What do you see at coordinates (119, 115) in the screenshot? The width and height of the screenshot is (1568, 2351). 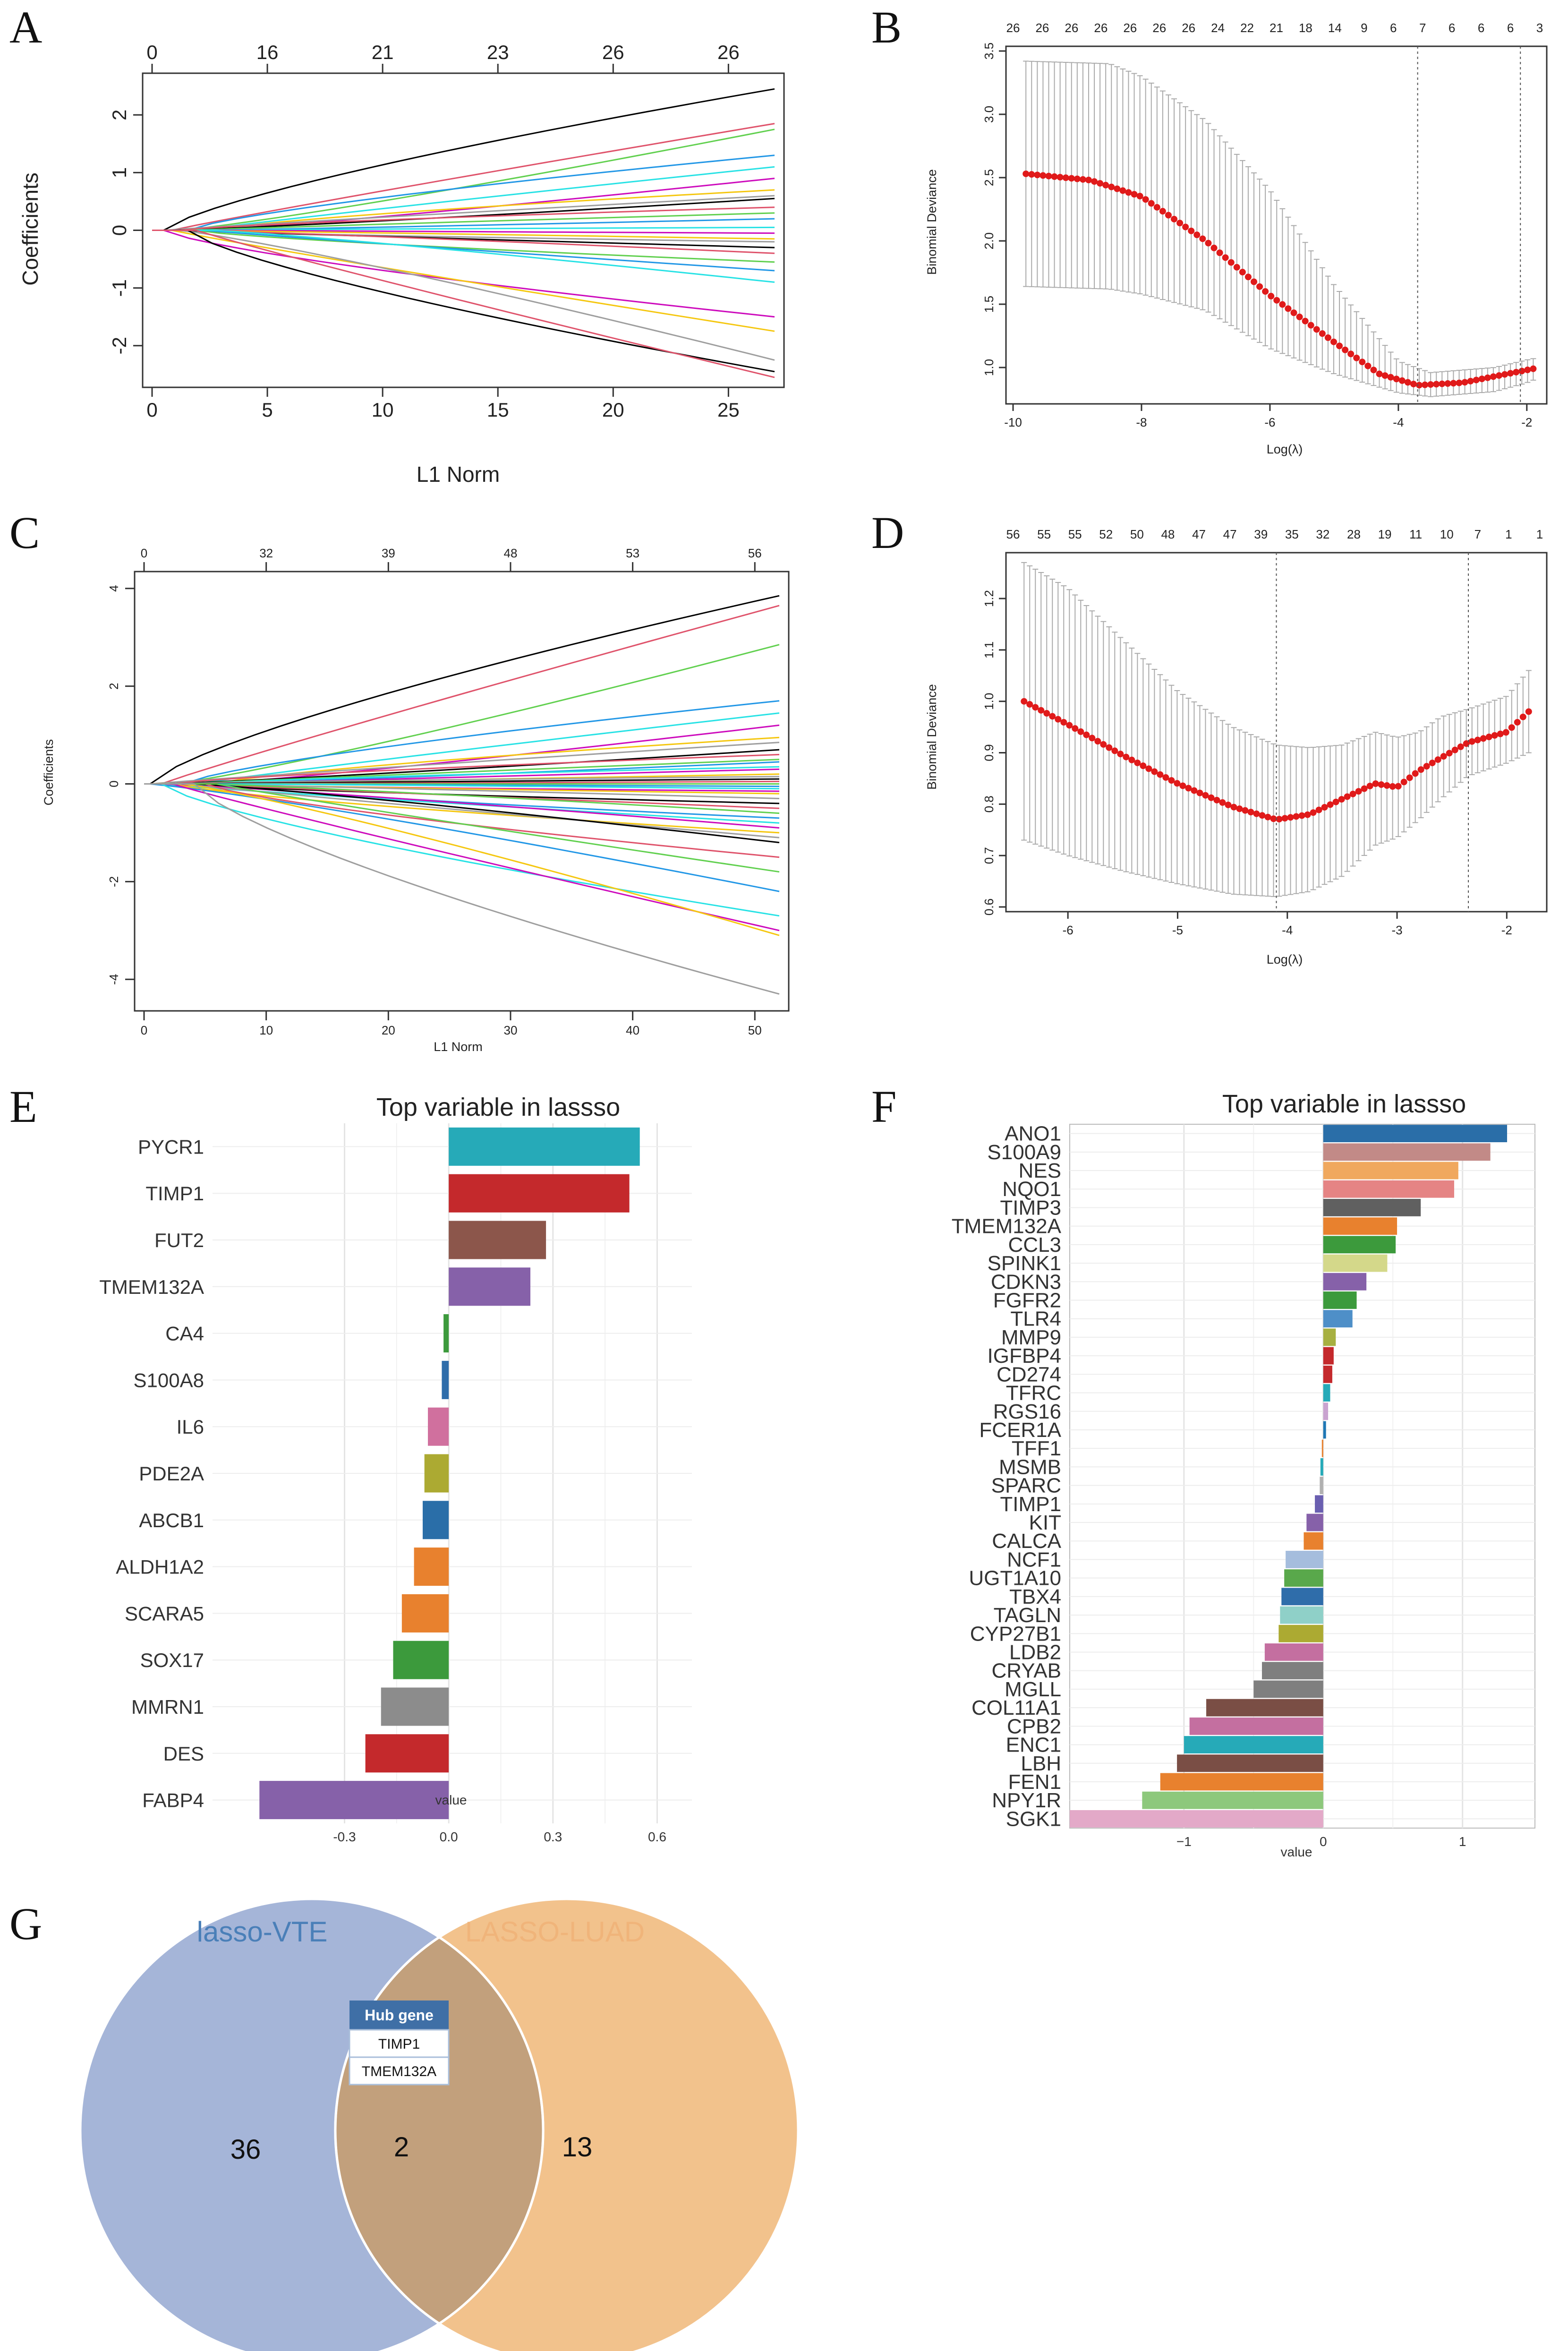 I see `panel-a-y-tick-label: 2` at bounding box center [119, 115].